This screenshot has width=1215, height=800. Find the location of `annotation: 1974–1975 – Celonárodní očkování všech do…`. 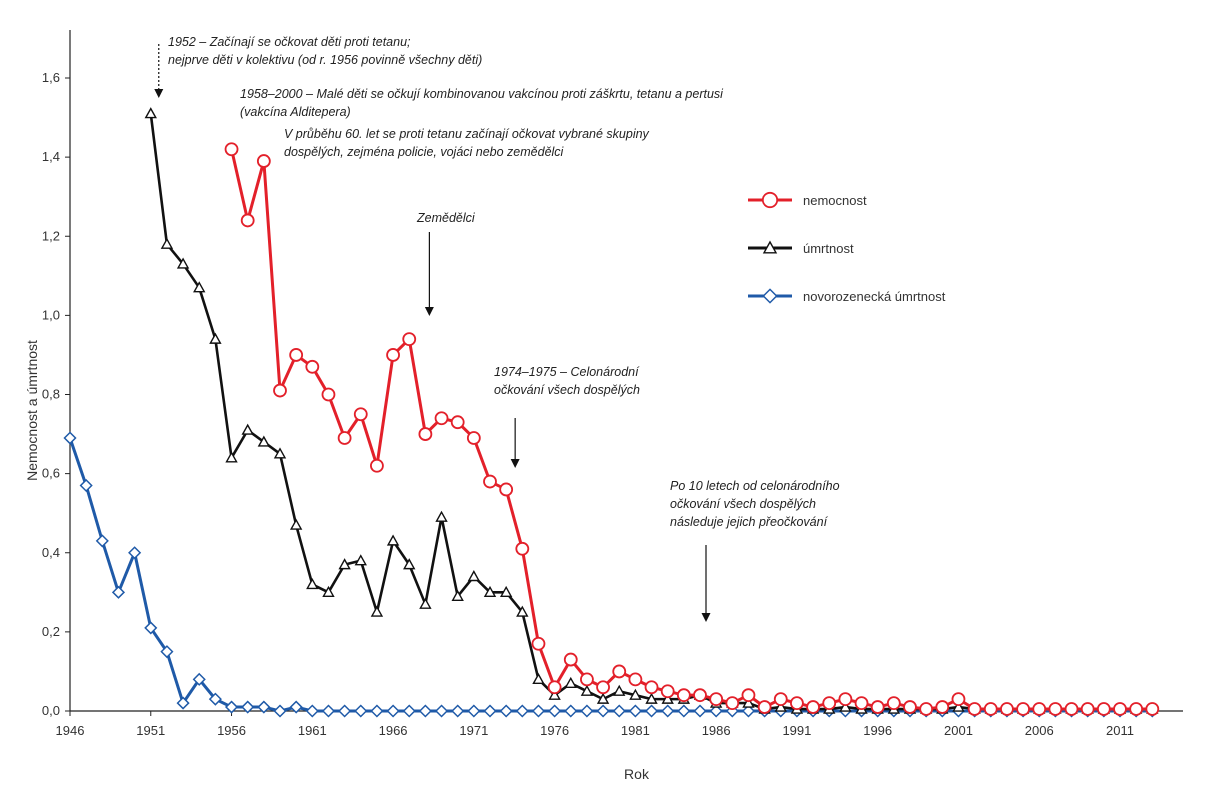

annotation: 1974–1975 – Celonárodní očkování všech do… is located at coordinates (567, 416).